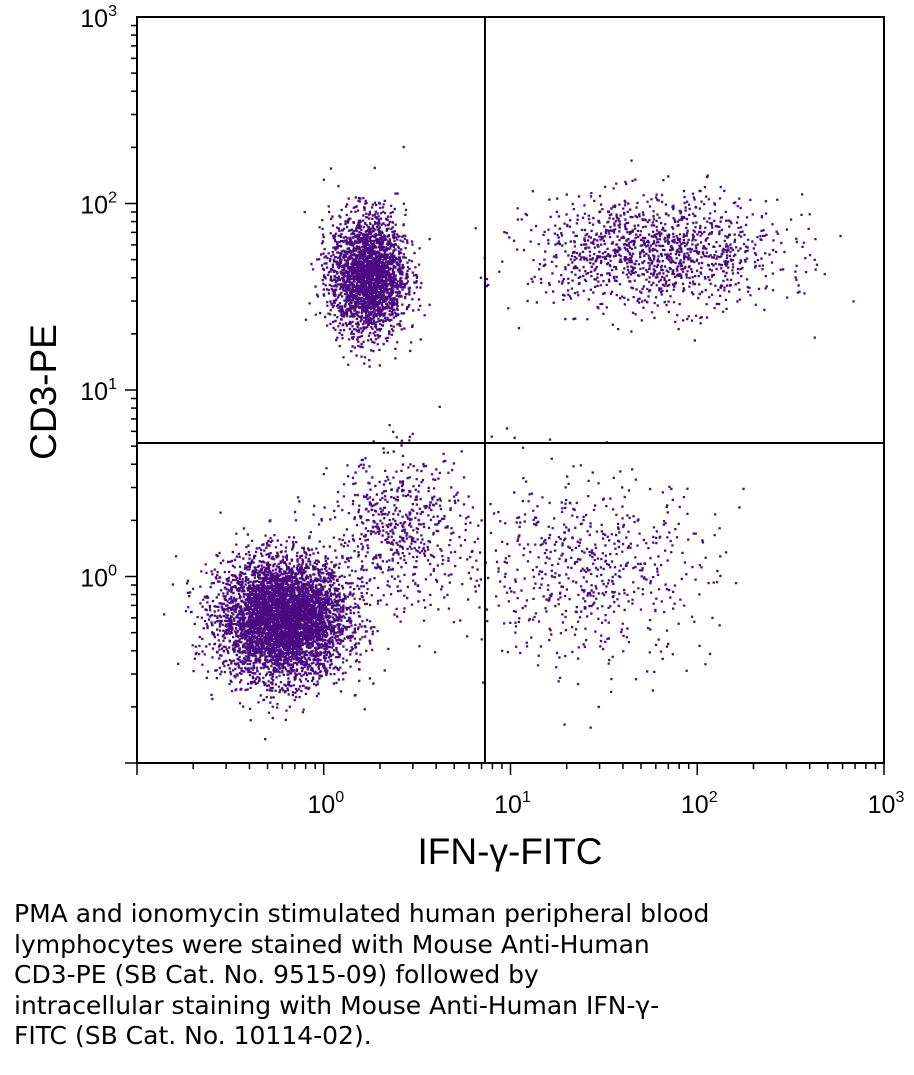  Describe the element at coordinates (98, 18) in the screenshot. I see `y-tick-label: 10³` at that location.